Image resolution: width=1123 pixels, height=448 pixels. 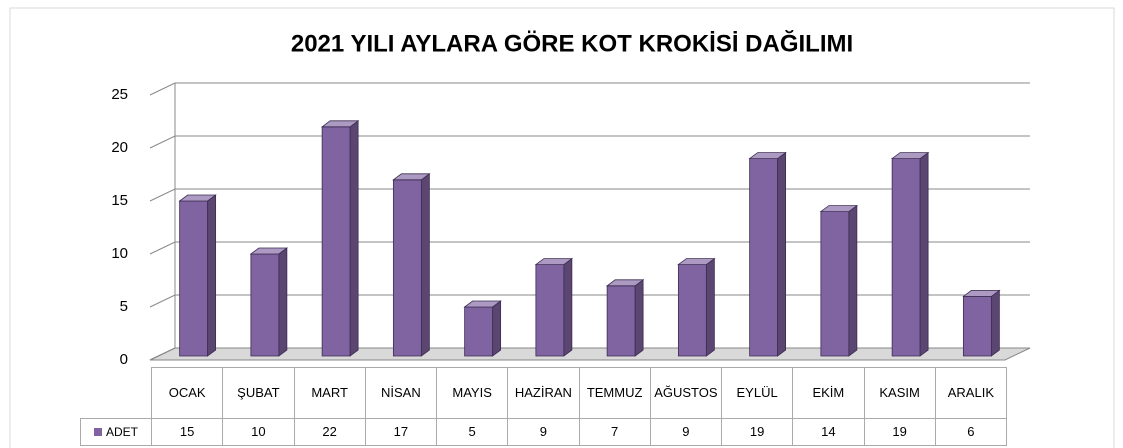 I want to click on x-tick-label: KASIM, so click(x=899, y=393).